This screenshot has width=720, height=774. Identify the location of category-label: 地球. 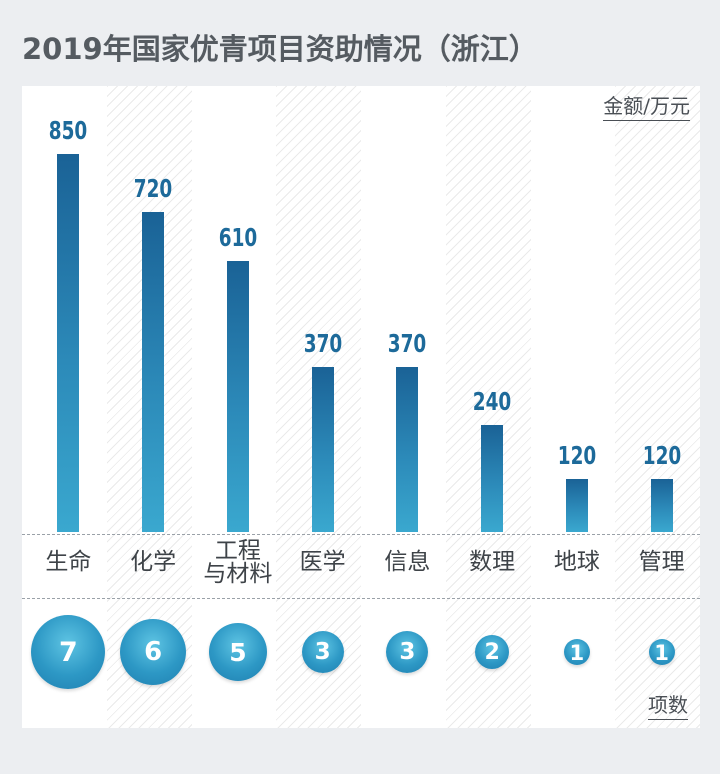
(576, 562).